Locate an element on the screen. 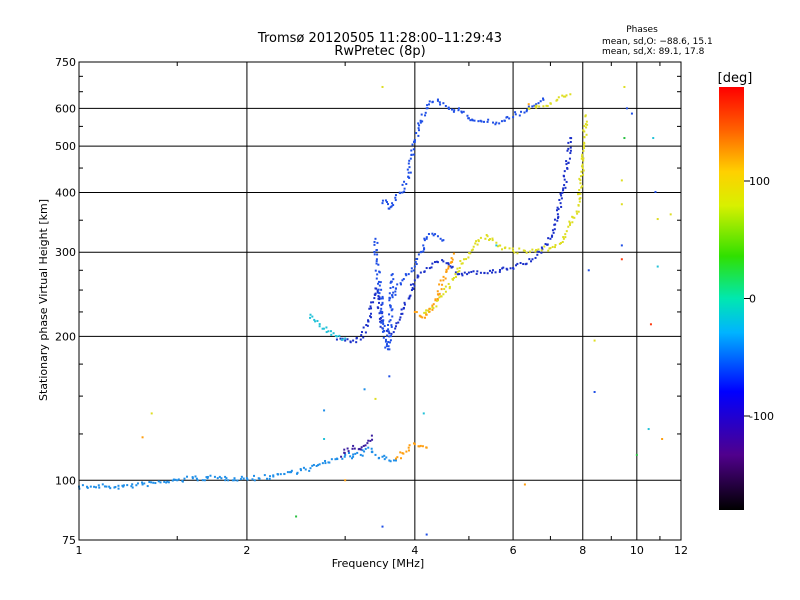  x-tick-label: 8 is located at coordinates (582, 550).